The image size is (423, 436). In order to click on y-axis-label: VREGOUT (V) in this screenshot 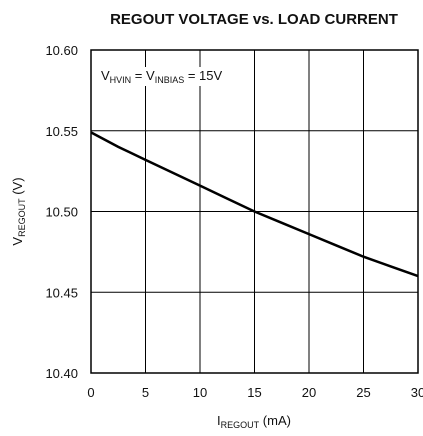, I will do `click(18, 211)`.